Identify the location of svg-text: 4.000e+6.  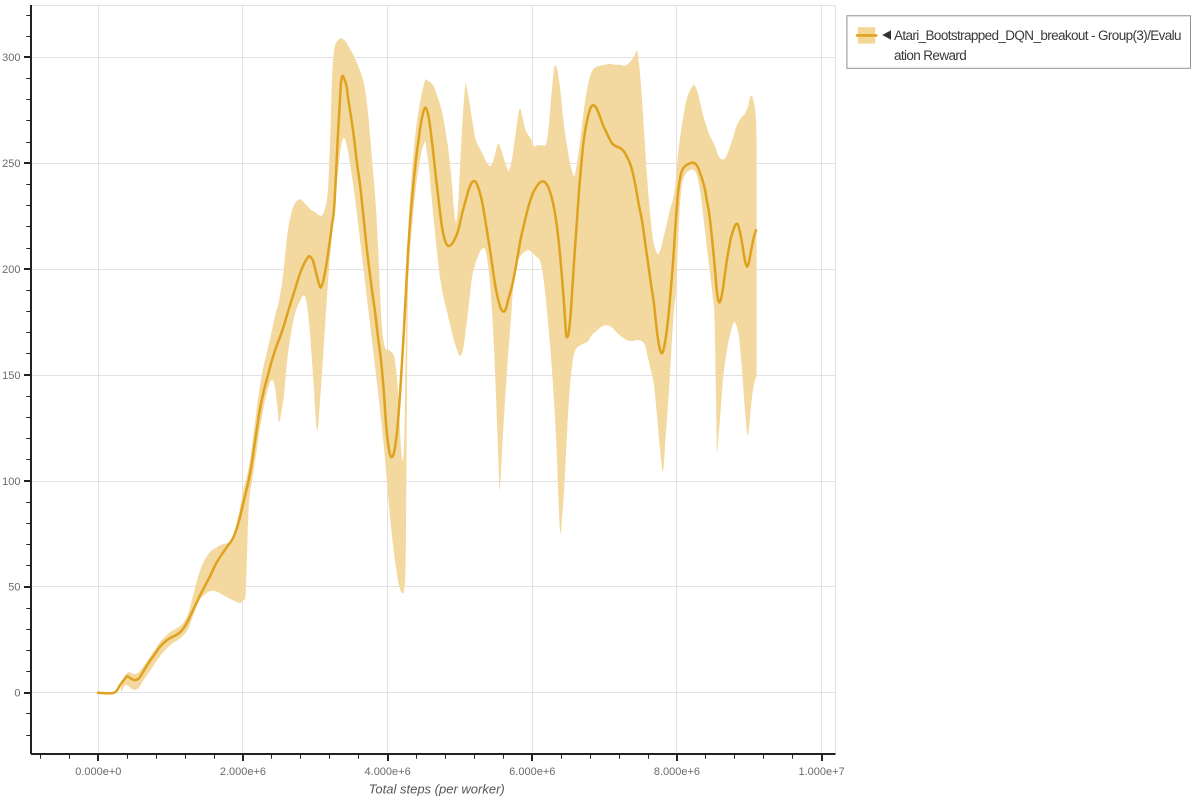
(388, 772).